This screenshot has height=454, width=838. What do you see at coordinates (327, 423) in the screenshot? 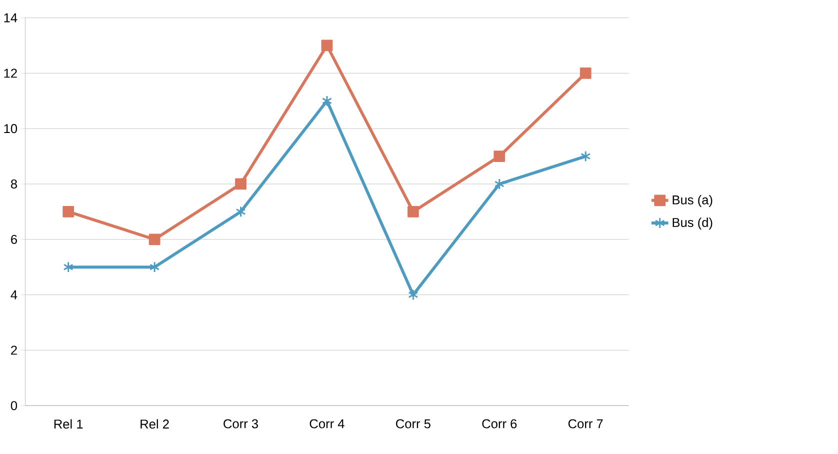
I see `x-tick-label: Corr 4` at bounding box center [327, 423].